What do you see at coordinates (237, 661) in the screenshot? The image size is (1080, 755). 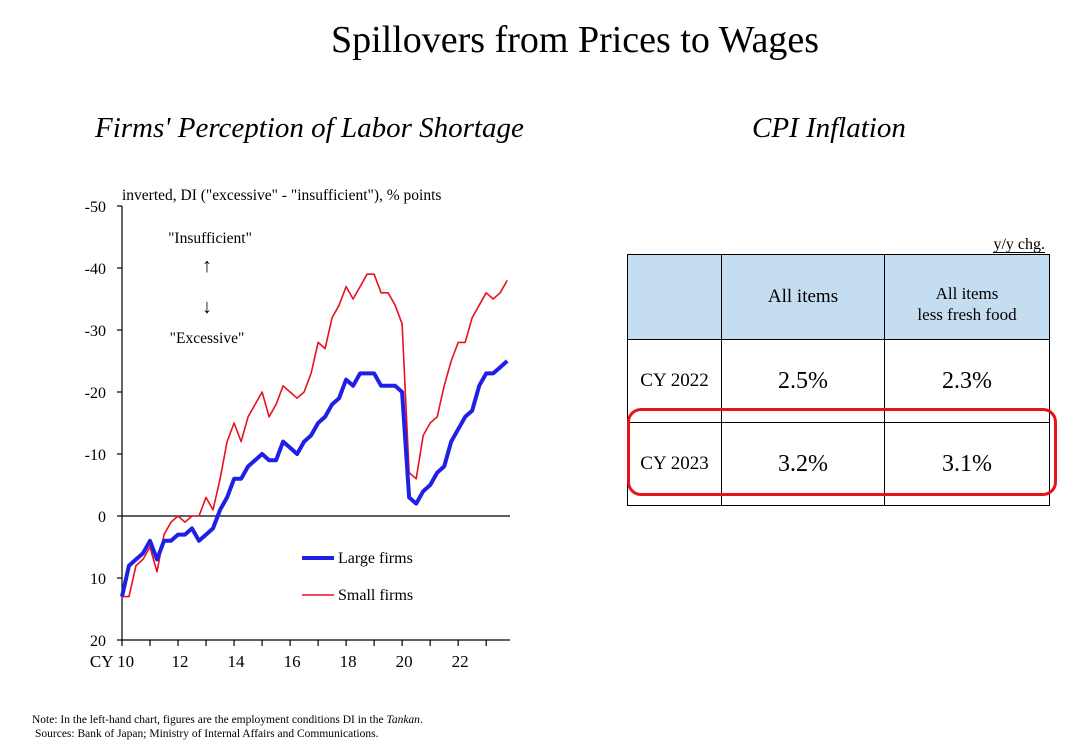 I see `x-tick-label: 14` at bounding box center [237, 661].